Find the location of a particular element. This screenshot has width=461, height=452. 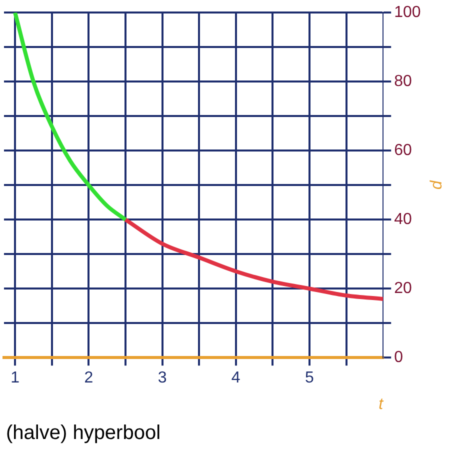

x-tick-label: 5 is located at coordinates (309, 378).